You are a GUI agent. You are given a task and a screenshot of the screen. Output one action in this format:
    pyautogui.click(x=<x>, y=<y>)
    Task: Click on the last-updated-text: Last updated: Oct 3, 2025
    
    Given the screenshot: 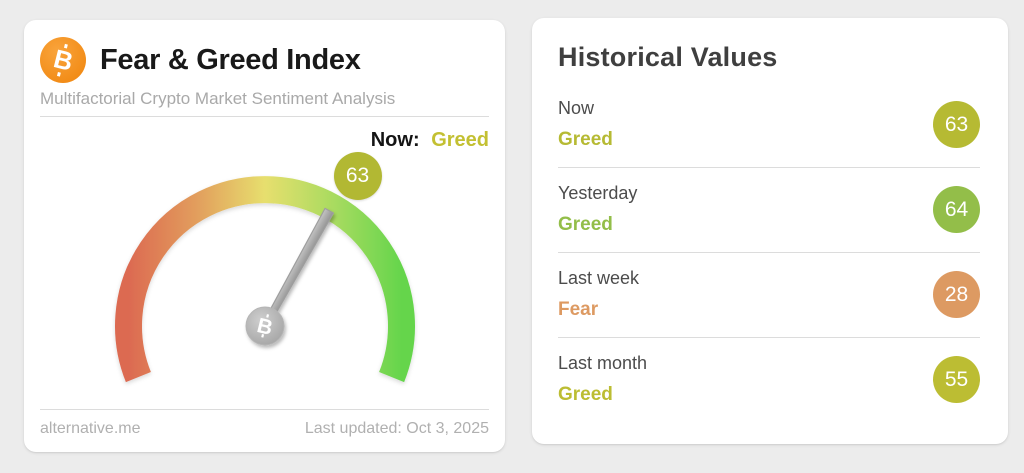 What is the action you would take?
    pyautogui.click(x=396, y=428)
    